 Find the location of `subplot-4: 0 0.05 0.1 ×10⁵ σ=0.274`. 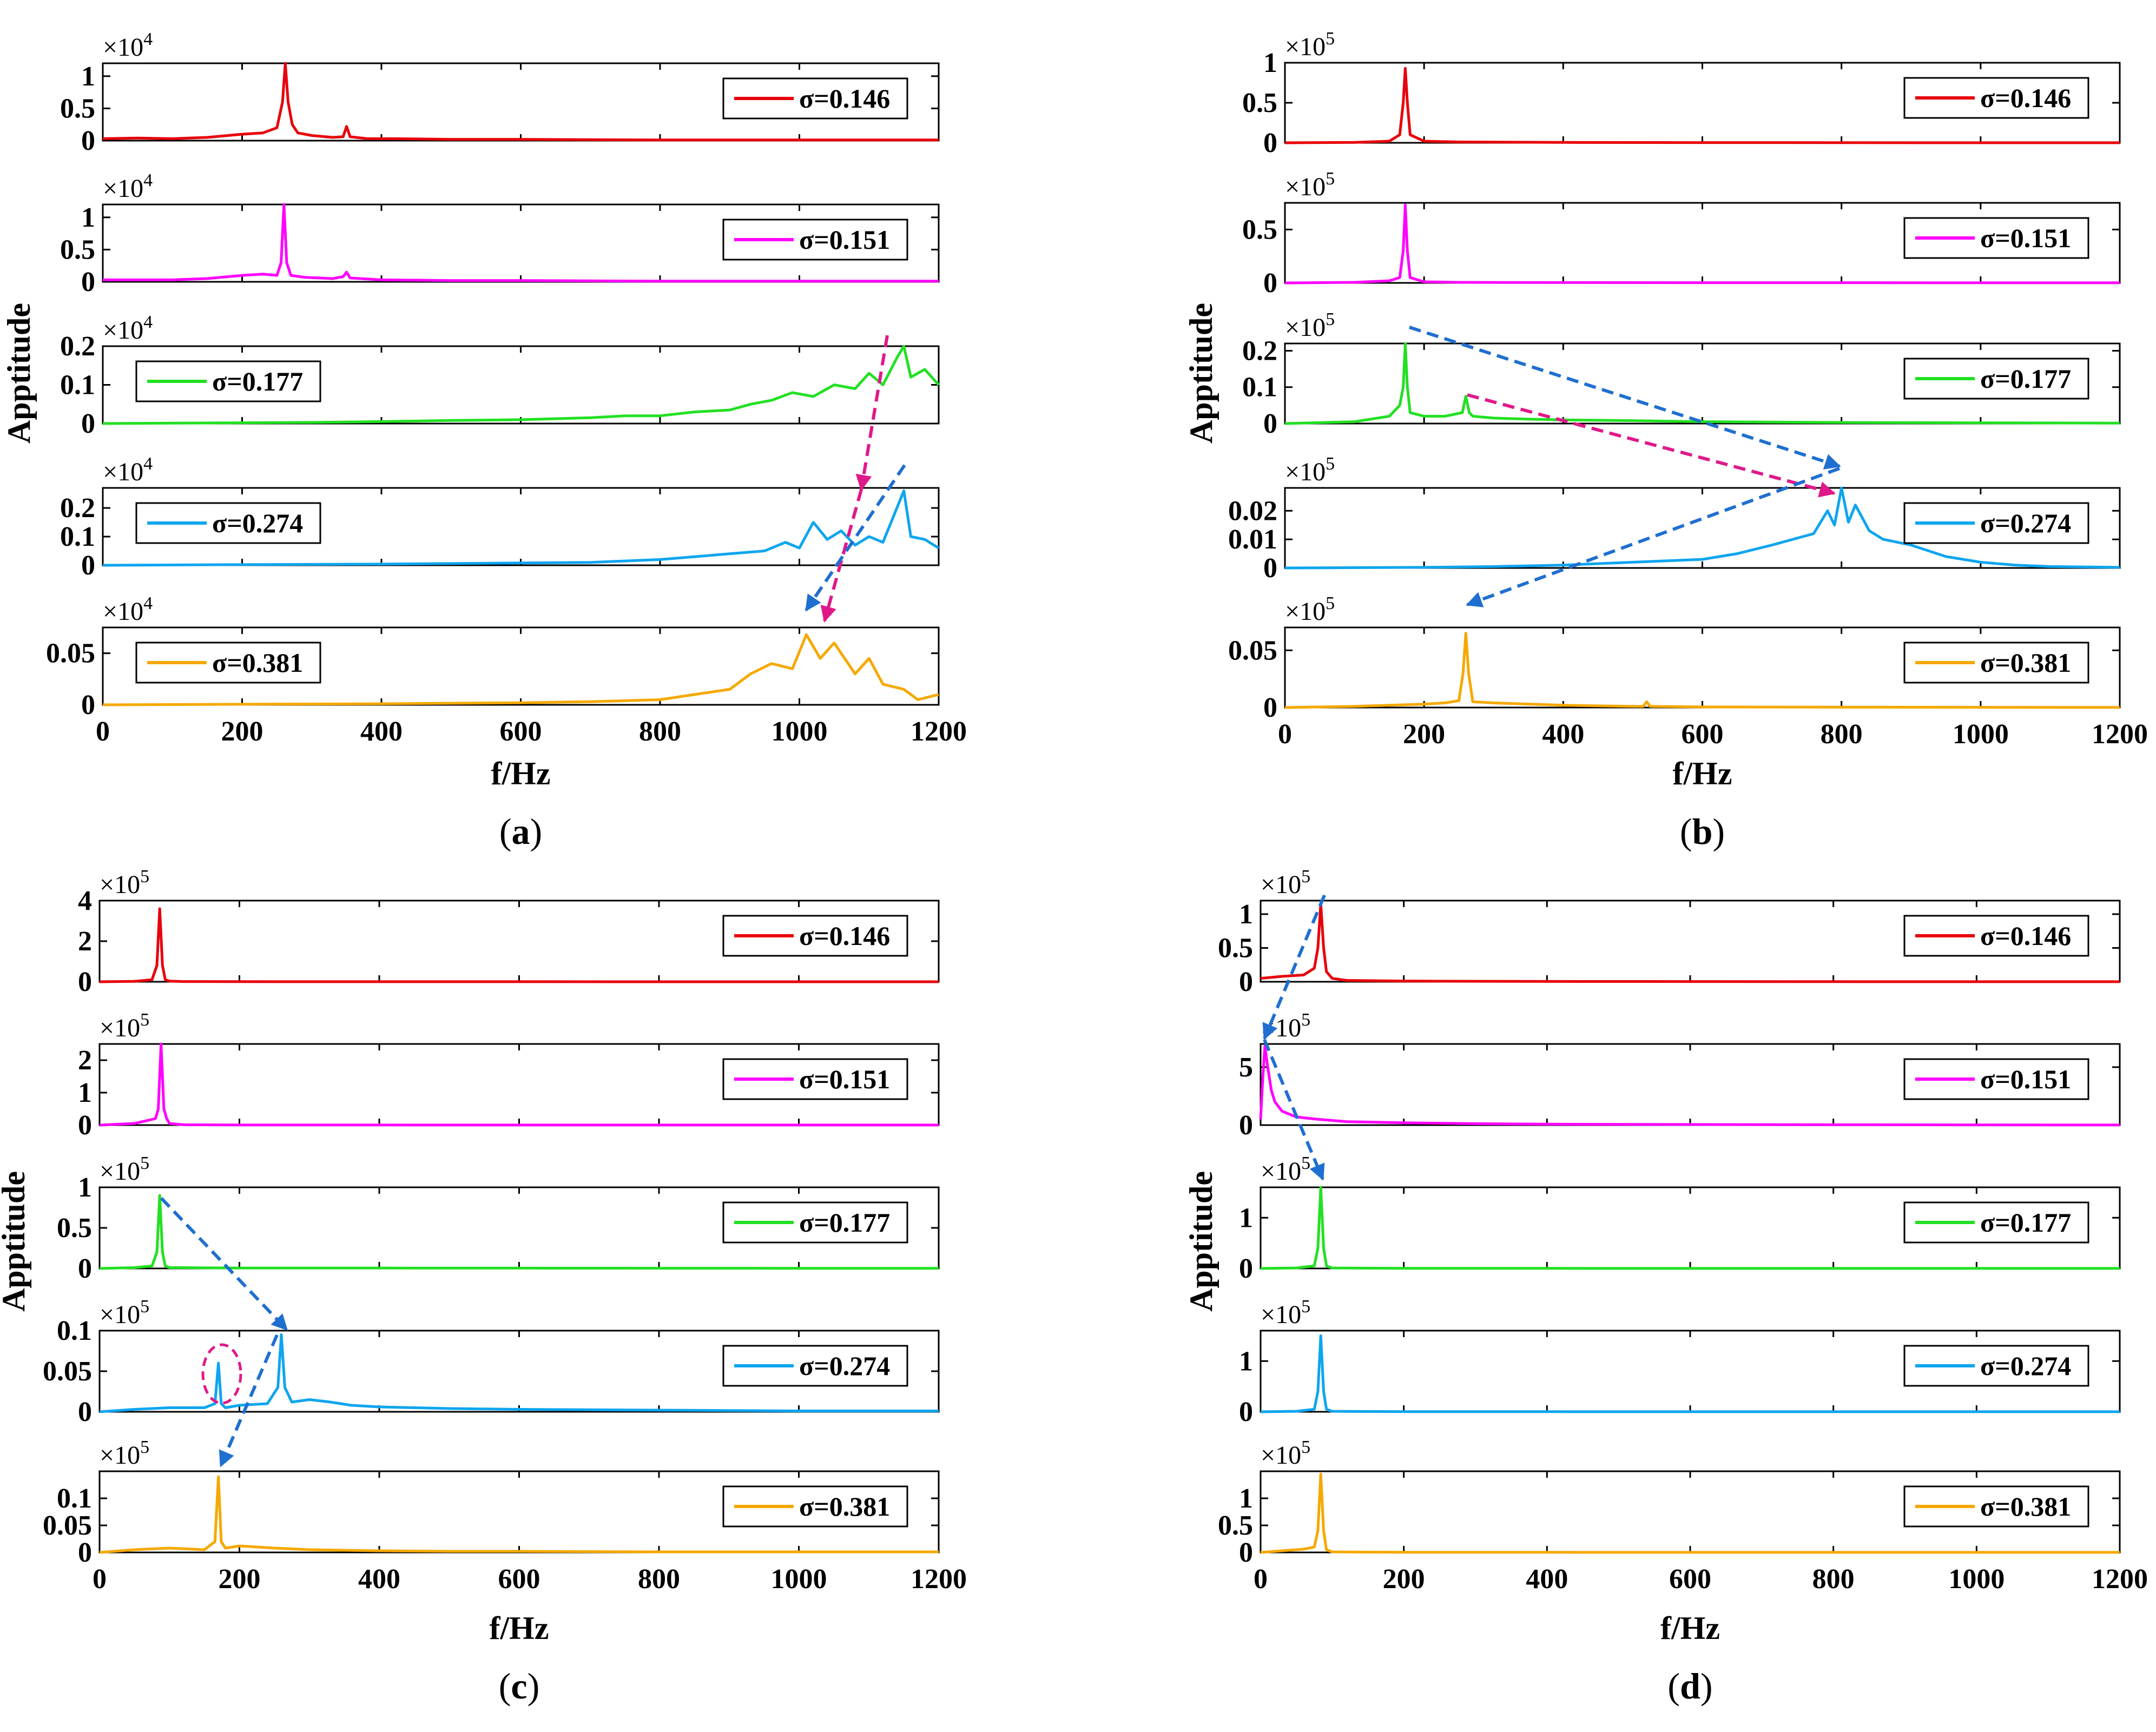

subplot-4: 0 0.05 0.1 ×10⁵ σ=0.274 is located at coordinates (491, 1362).